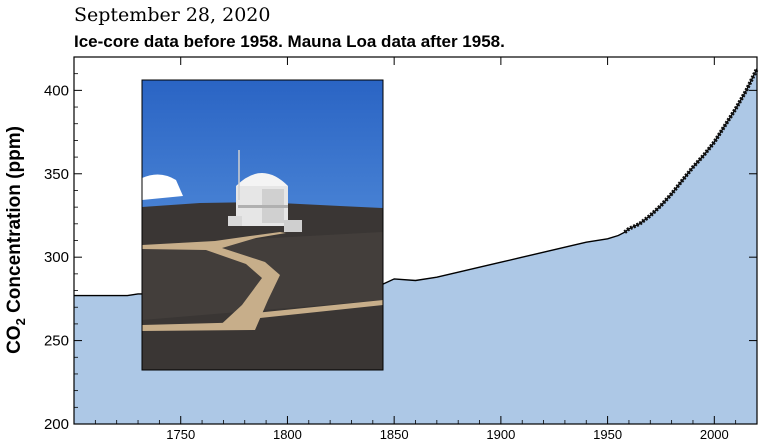 The width and height of the screenshot is (765, 441). I want to click on y-tick-label: 300, so click(56, 257).